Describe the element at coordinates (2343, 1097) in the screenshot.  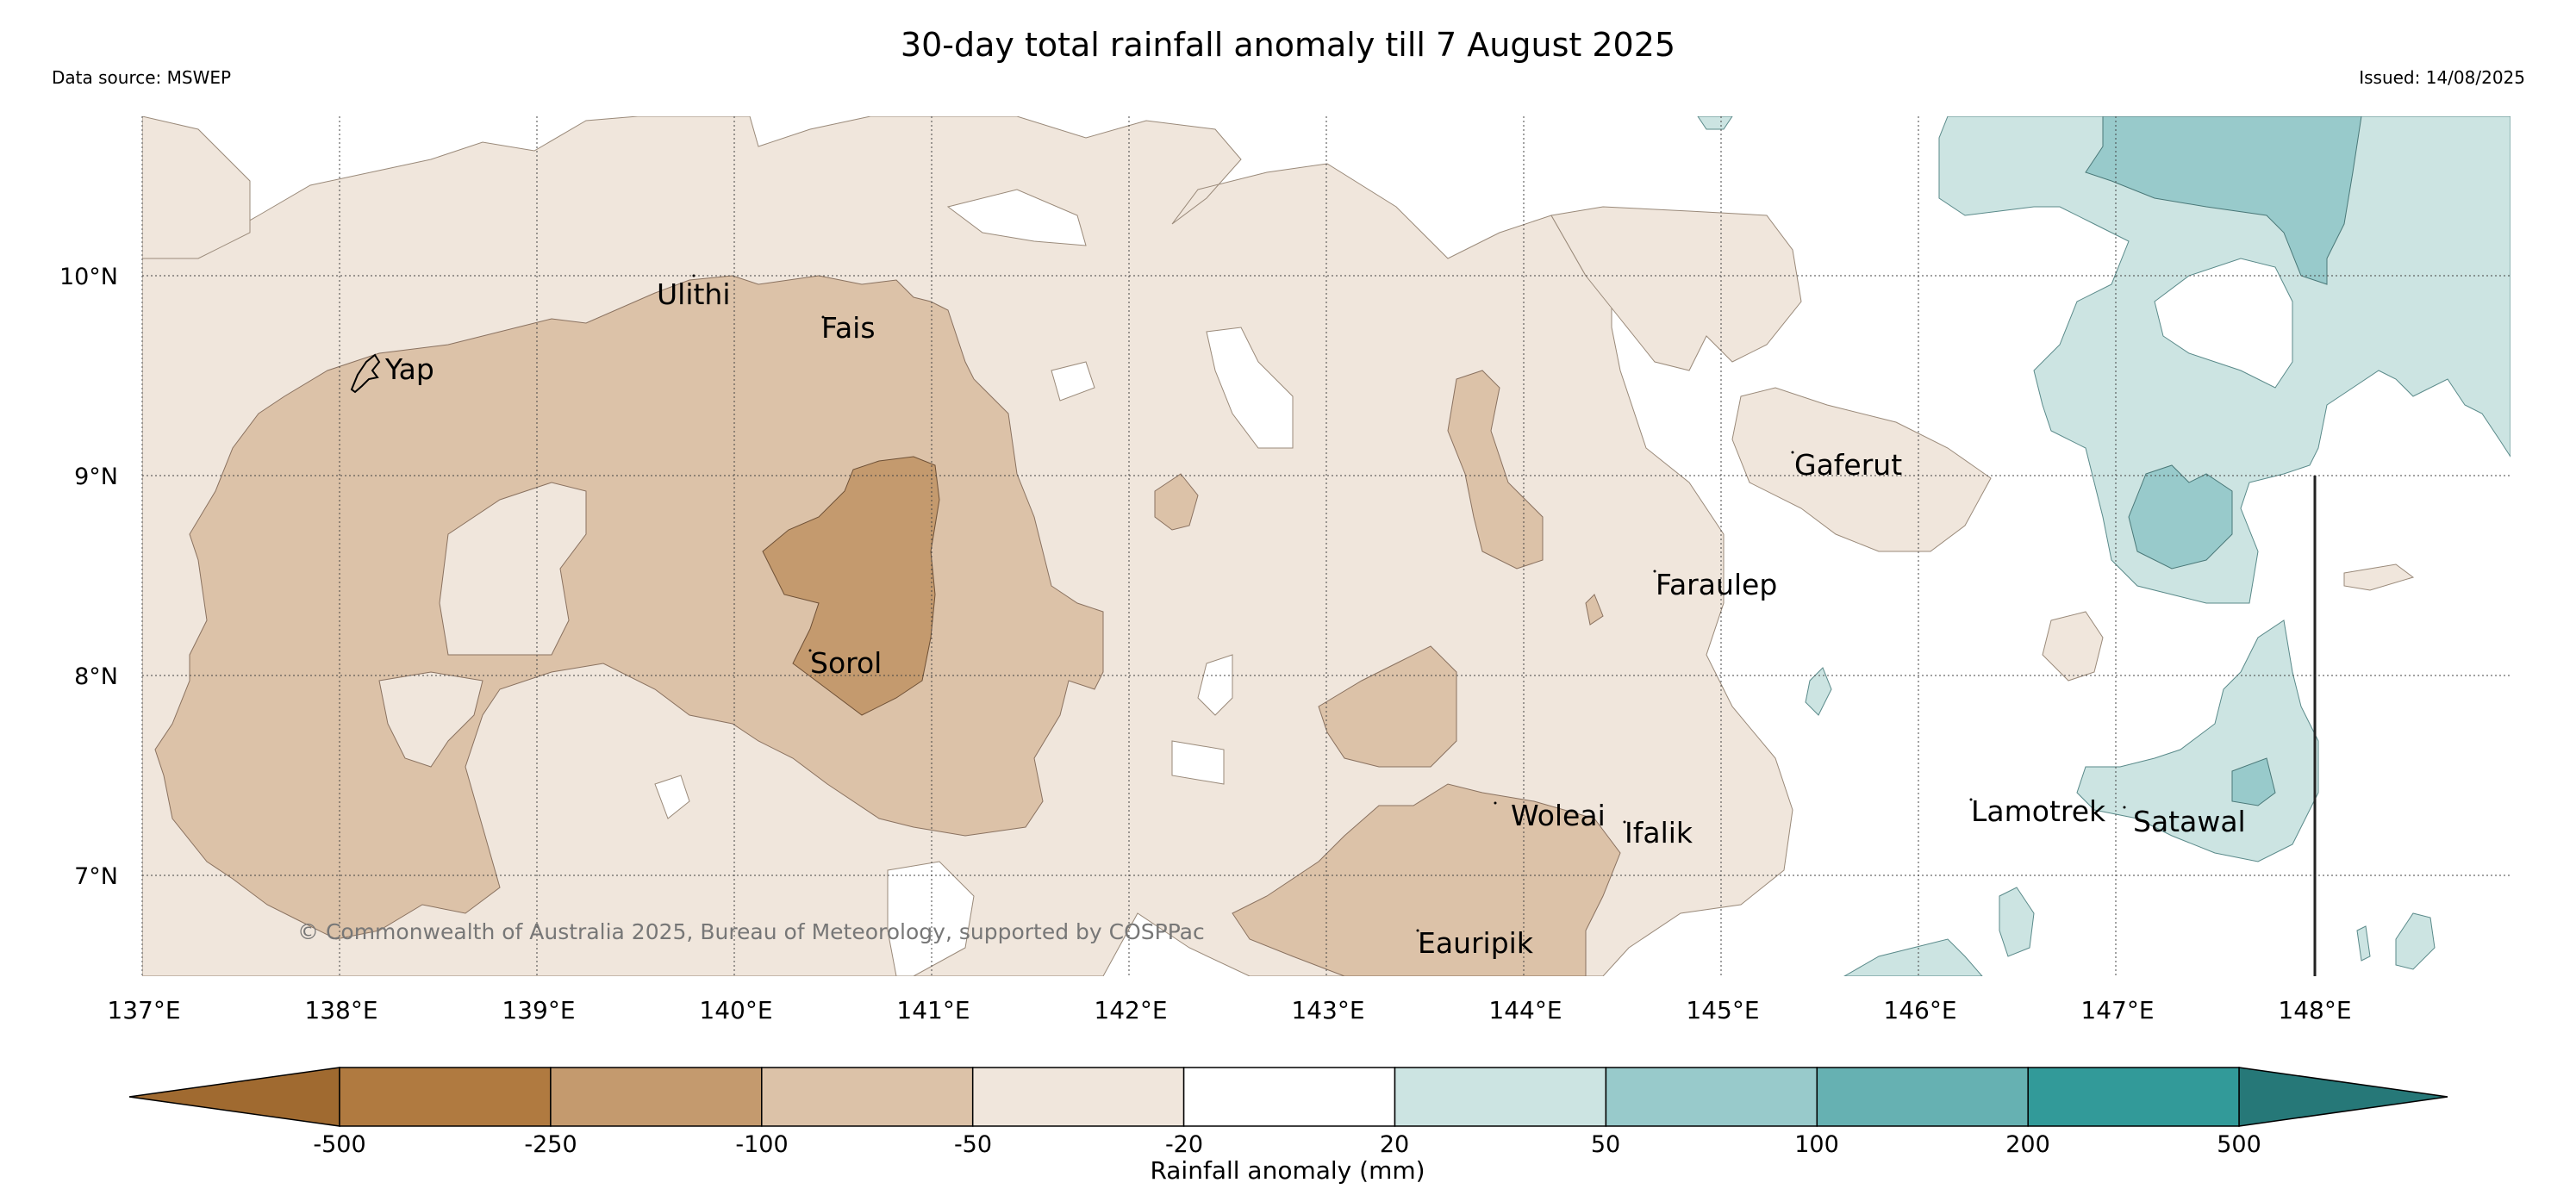
I see `colorbar-extend-high` at that location.